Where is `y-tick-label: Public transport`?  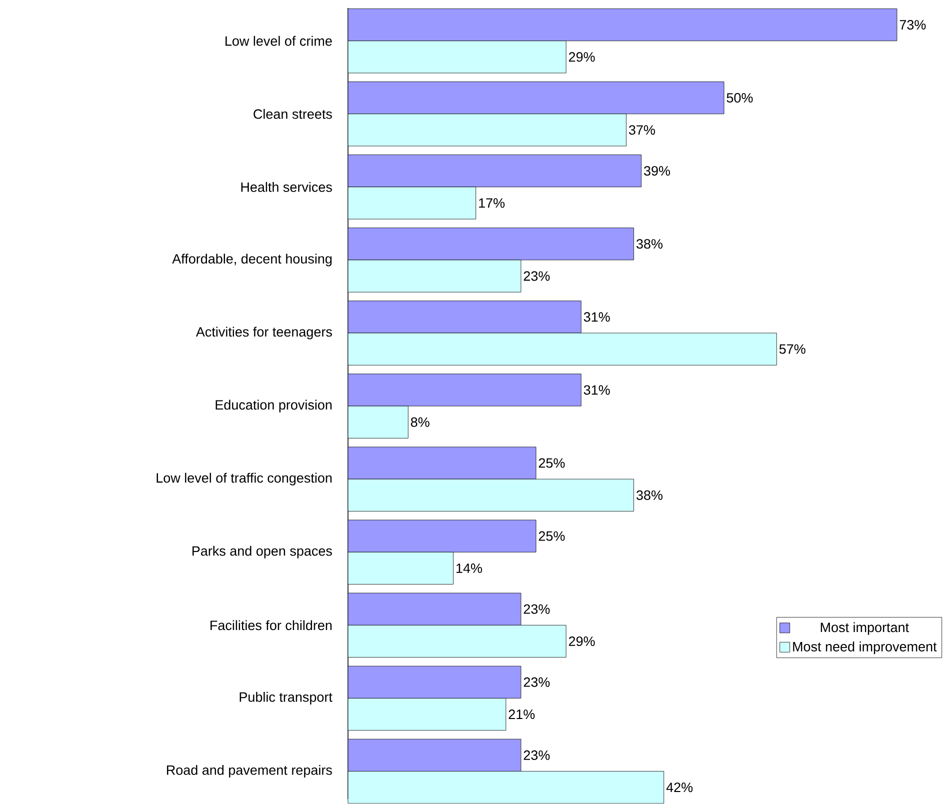
y-tick-label: Public transport is located at coordinates (286, 698).